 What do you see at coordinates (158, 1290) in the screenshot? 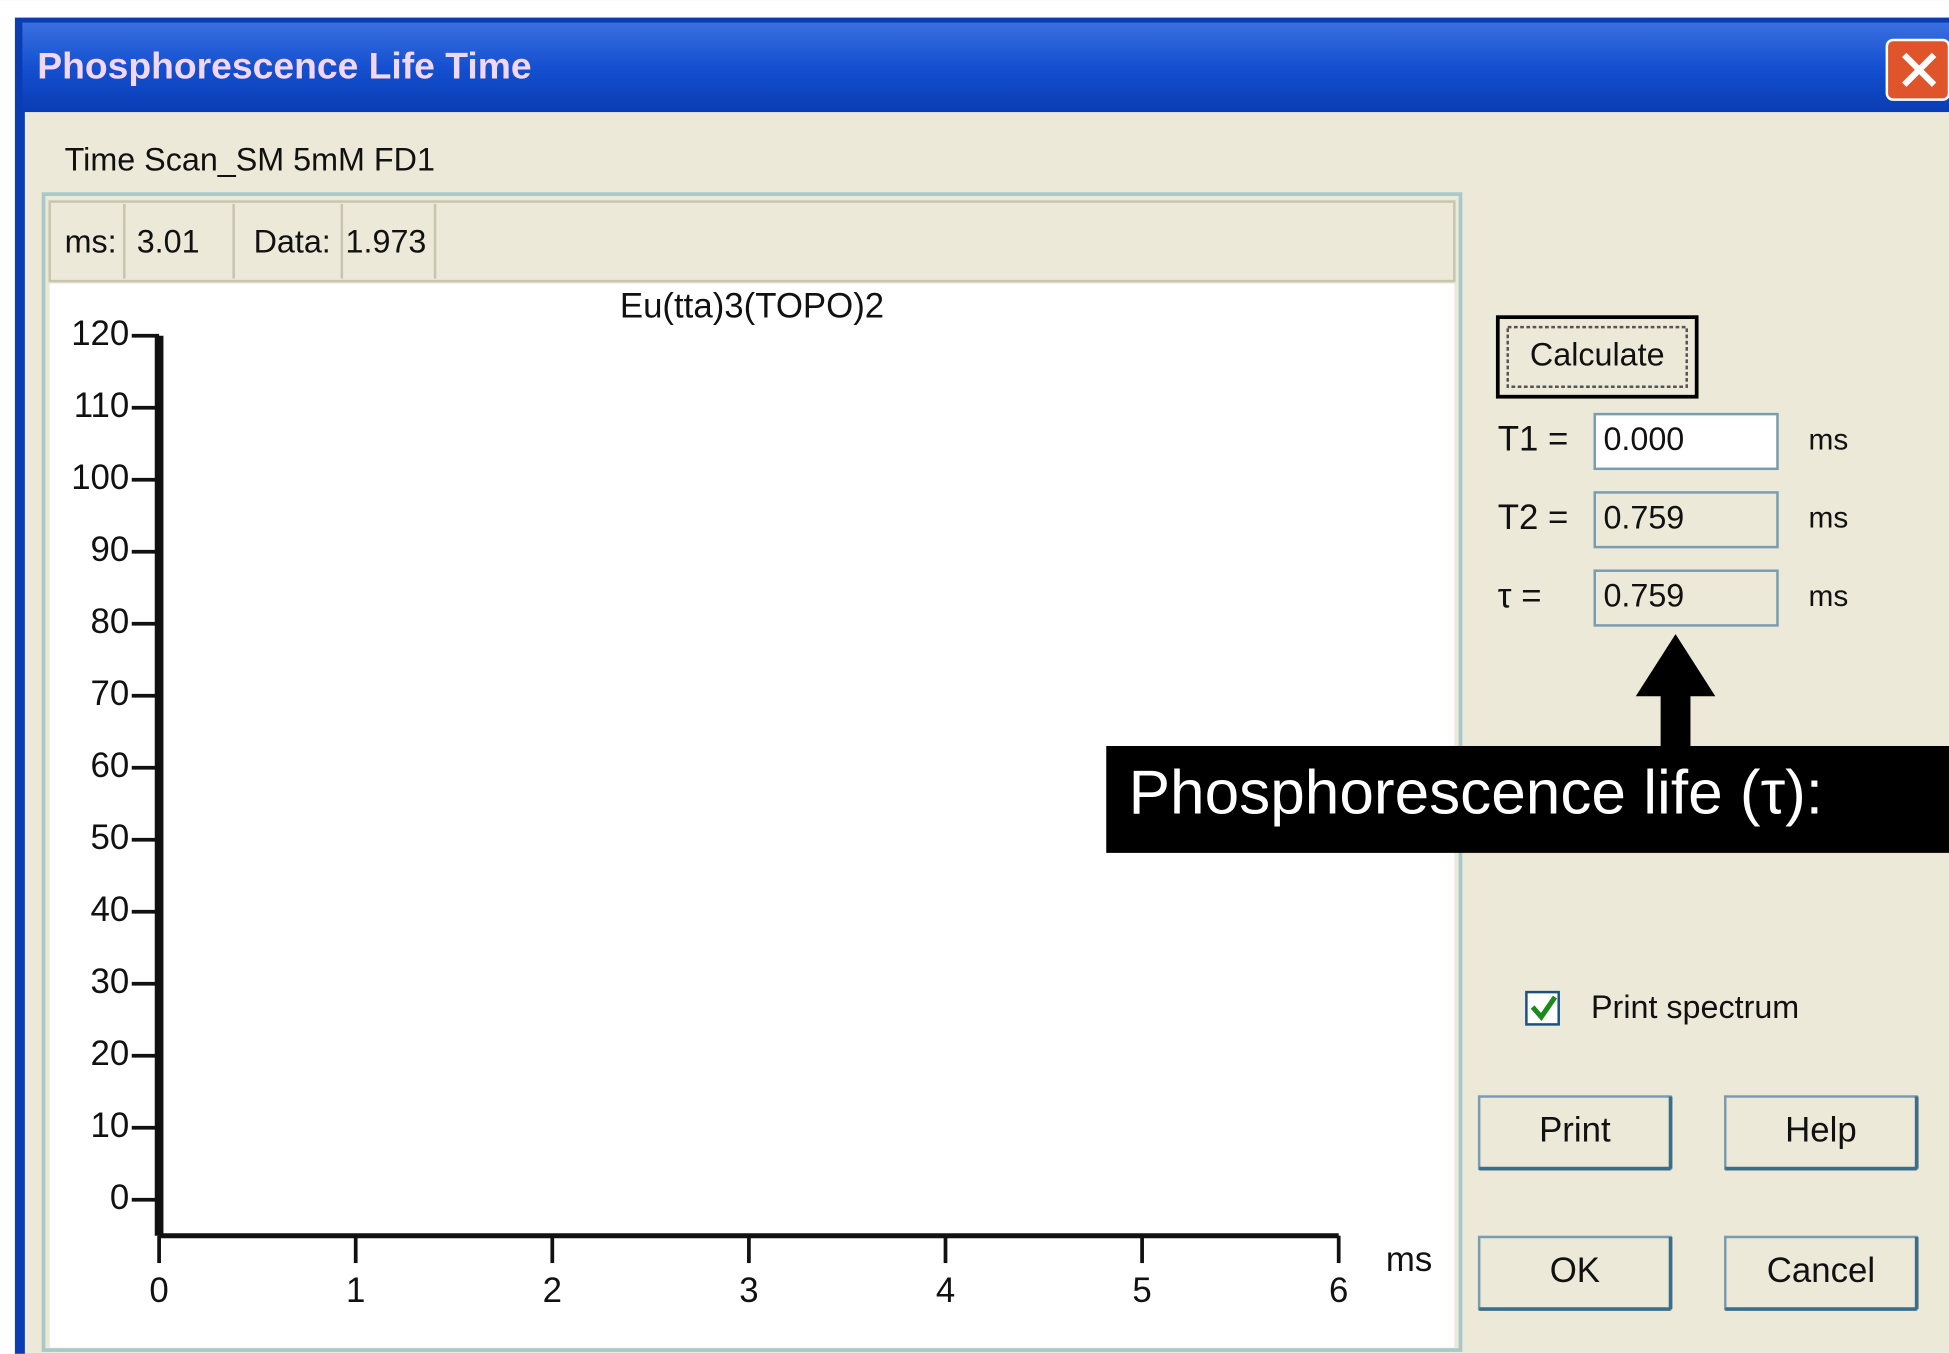
I see `x-tick-label: 0` at bounding box center [158, 1290].